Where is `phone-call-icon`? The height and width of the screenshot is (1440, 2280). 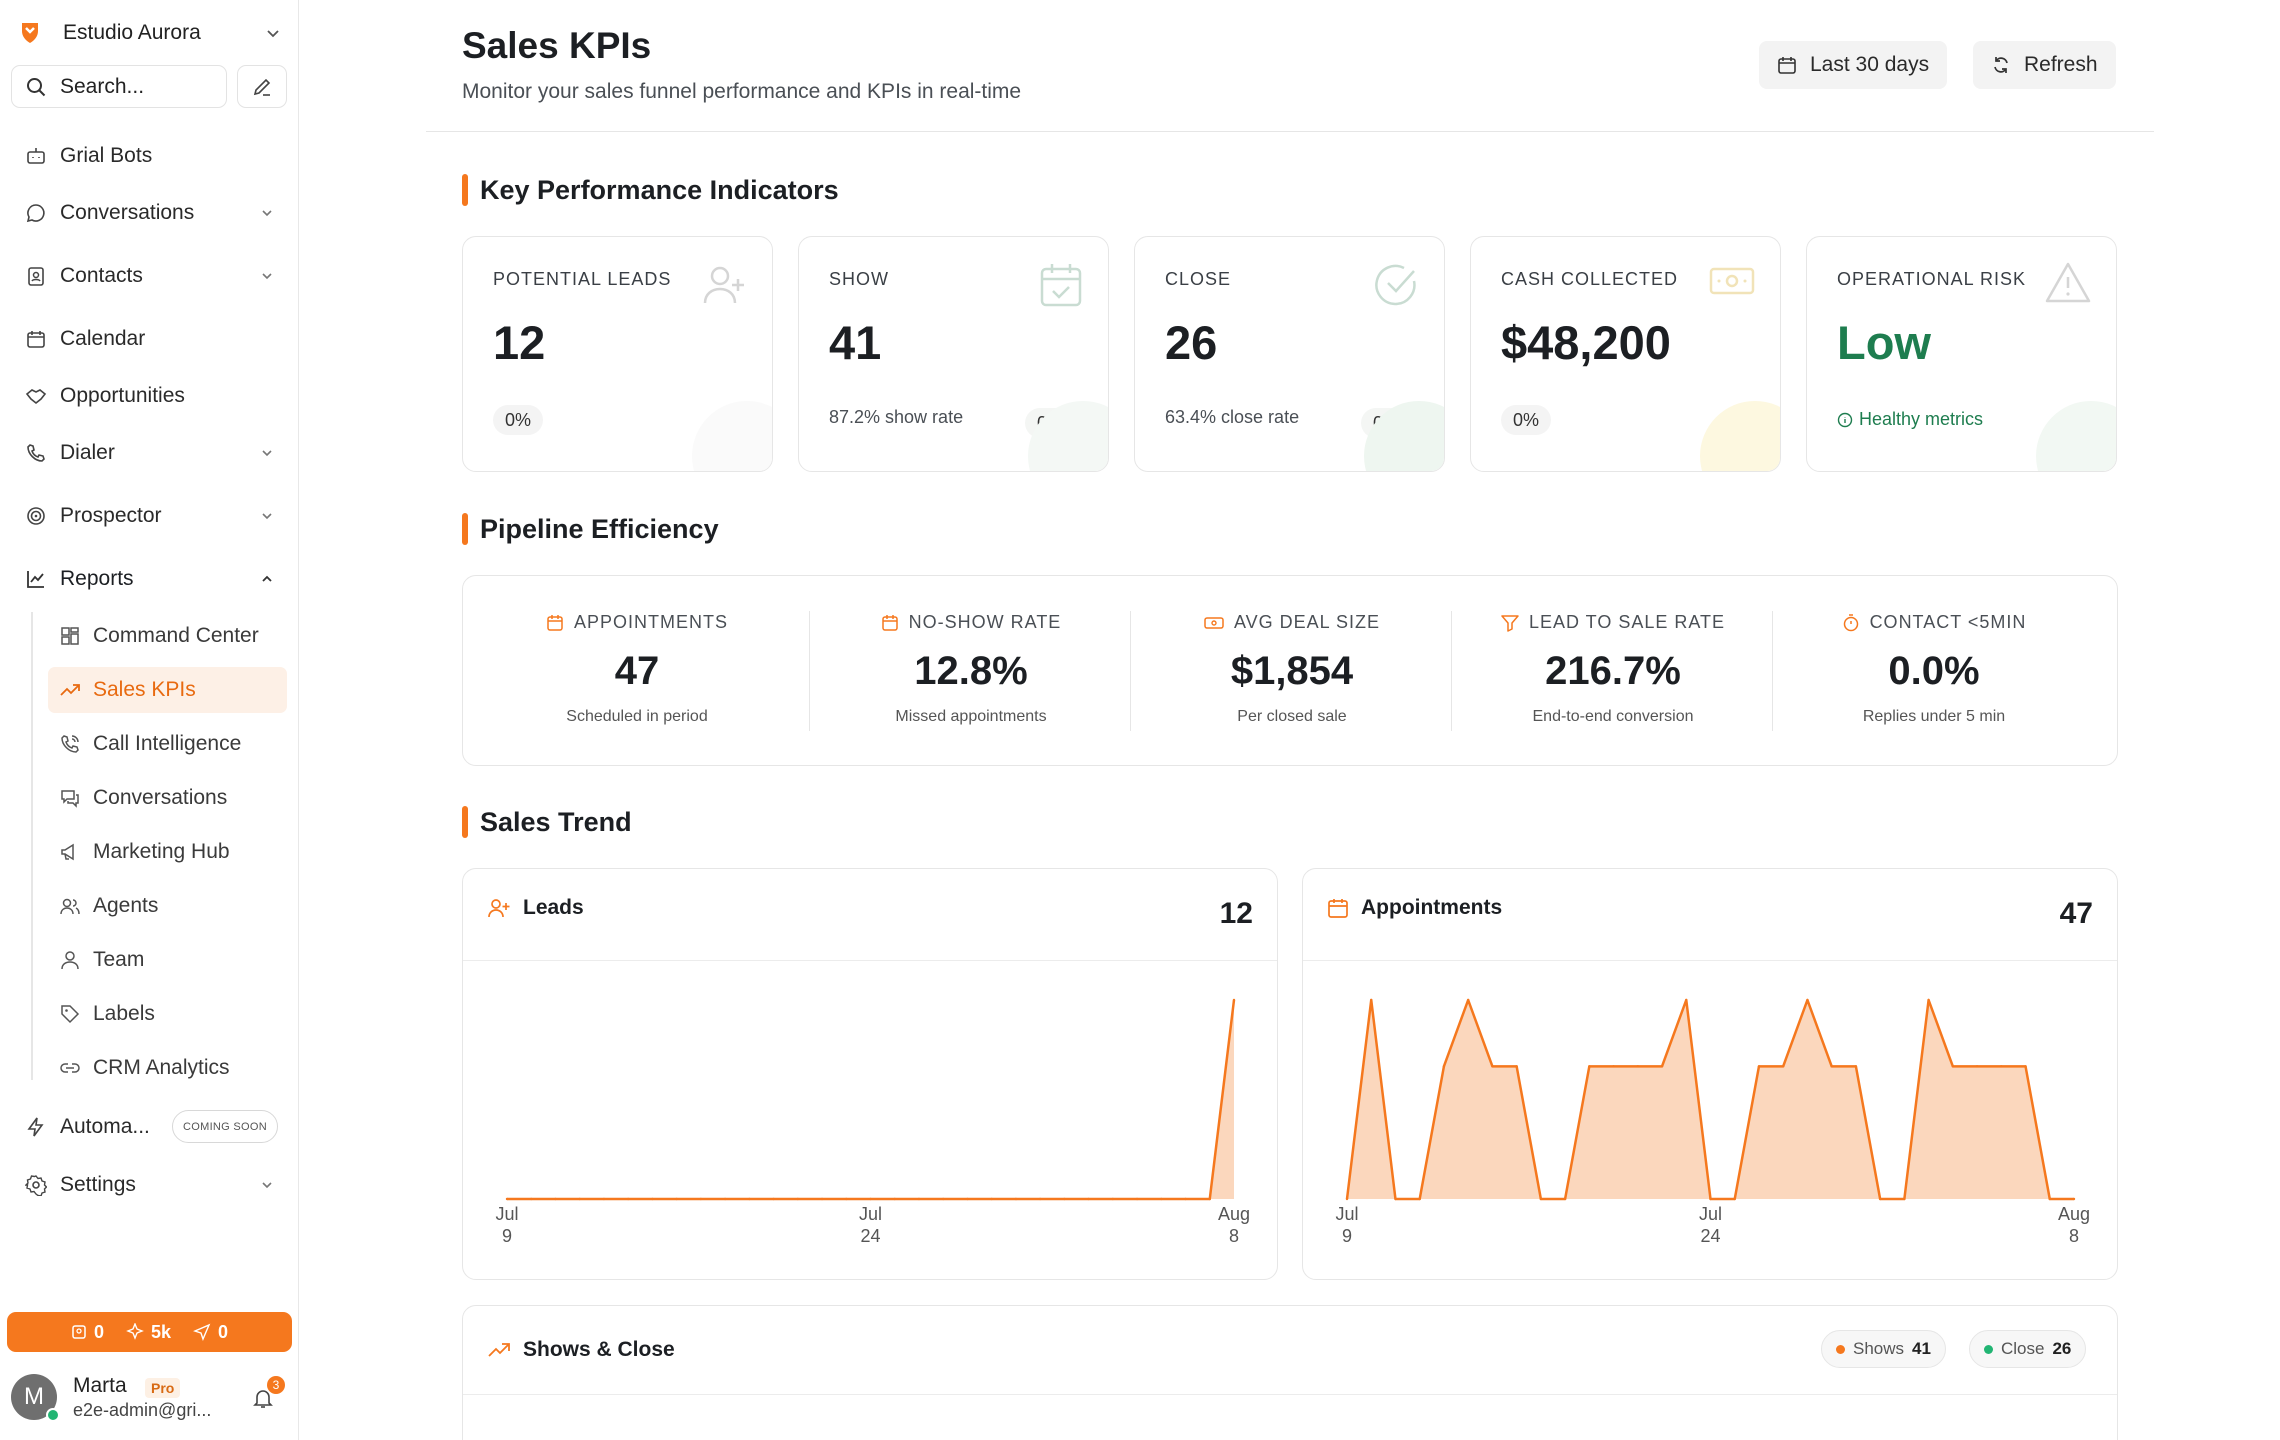 phone-call-icon is located at coordinates (70, 744).